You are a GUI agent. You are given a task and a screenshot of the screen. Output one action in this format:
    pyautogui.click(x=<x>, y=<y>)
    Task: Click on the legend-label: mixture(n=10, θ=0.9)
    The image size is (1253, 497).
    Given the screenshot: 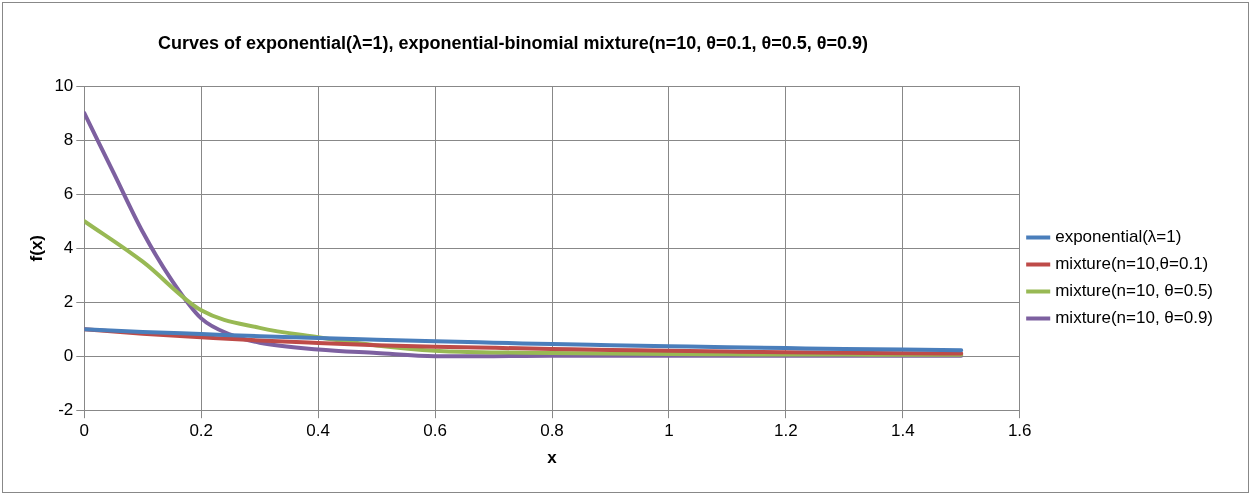 What is the action you would take?
    pyautogui.click(x=1134, y=318)
    